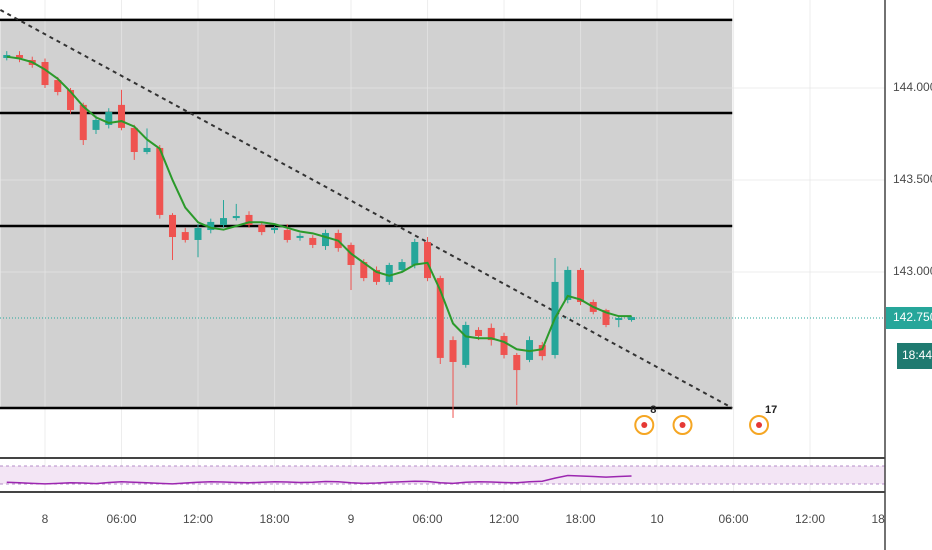  What do you see at coordinates (912, 179) in the screenshot?
I see `y-tick-label: 143.500` at bounding box center [912, 179].